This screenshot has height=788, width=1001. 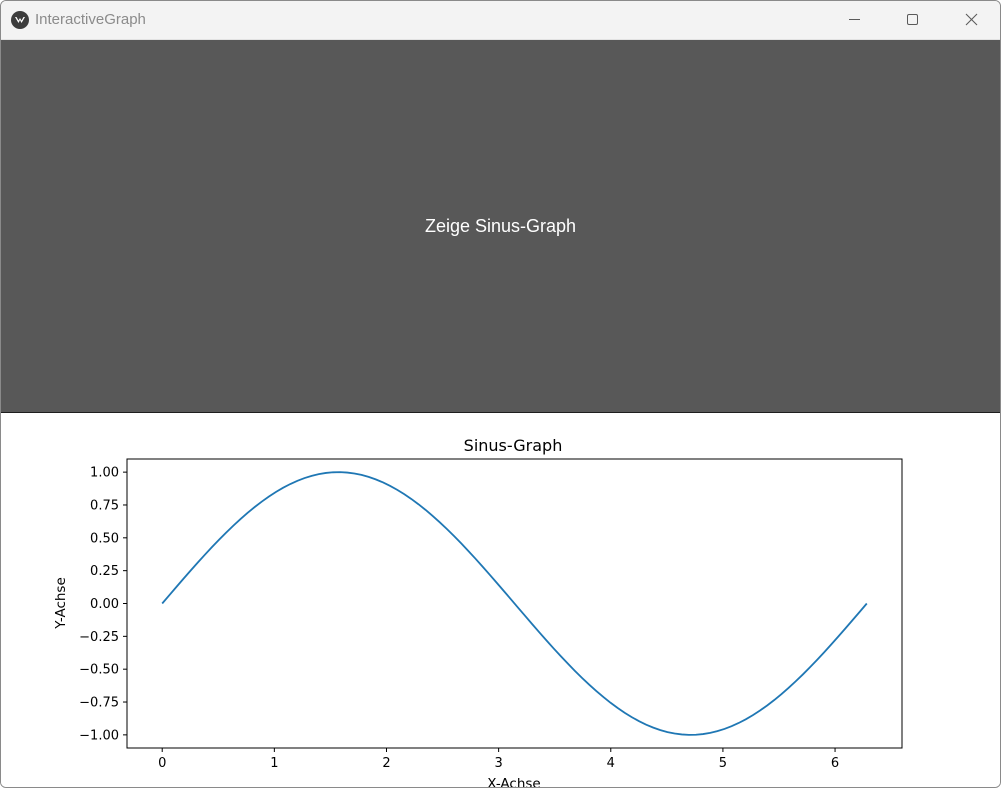 I want to click on y-axis-label: Y-Achse, so click(x=61, y=603).